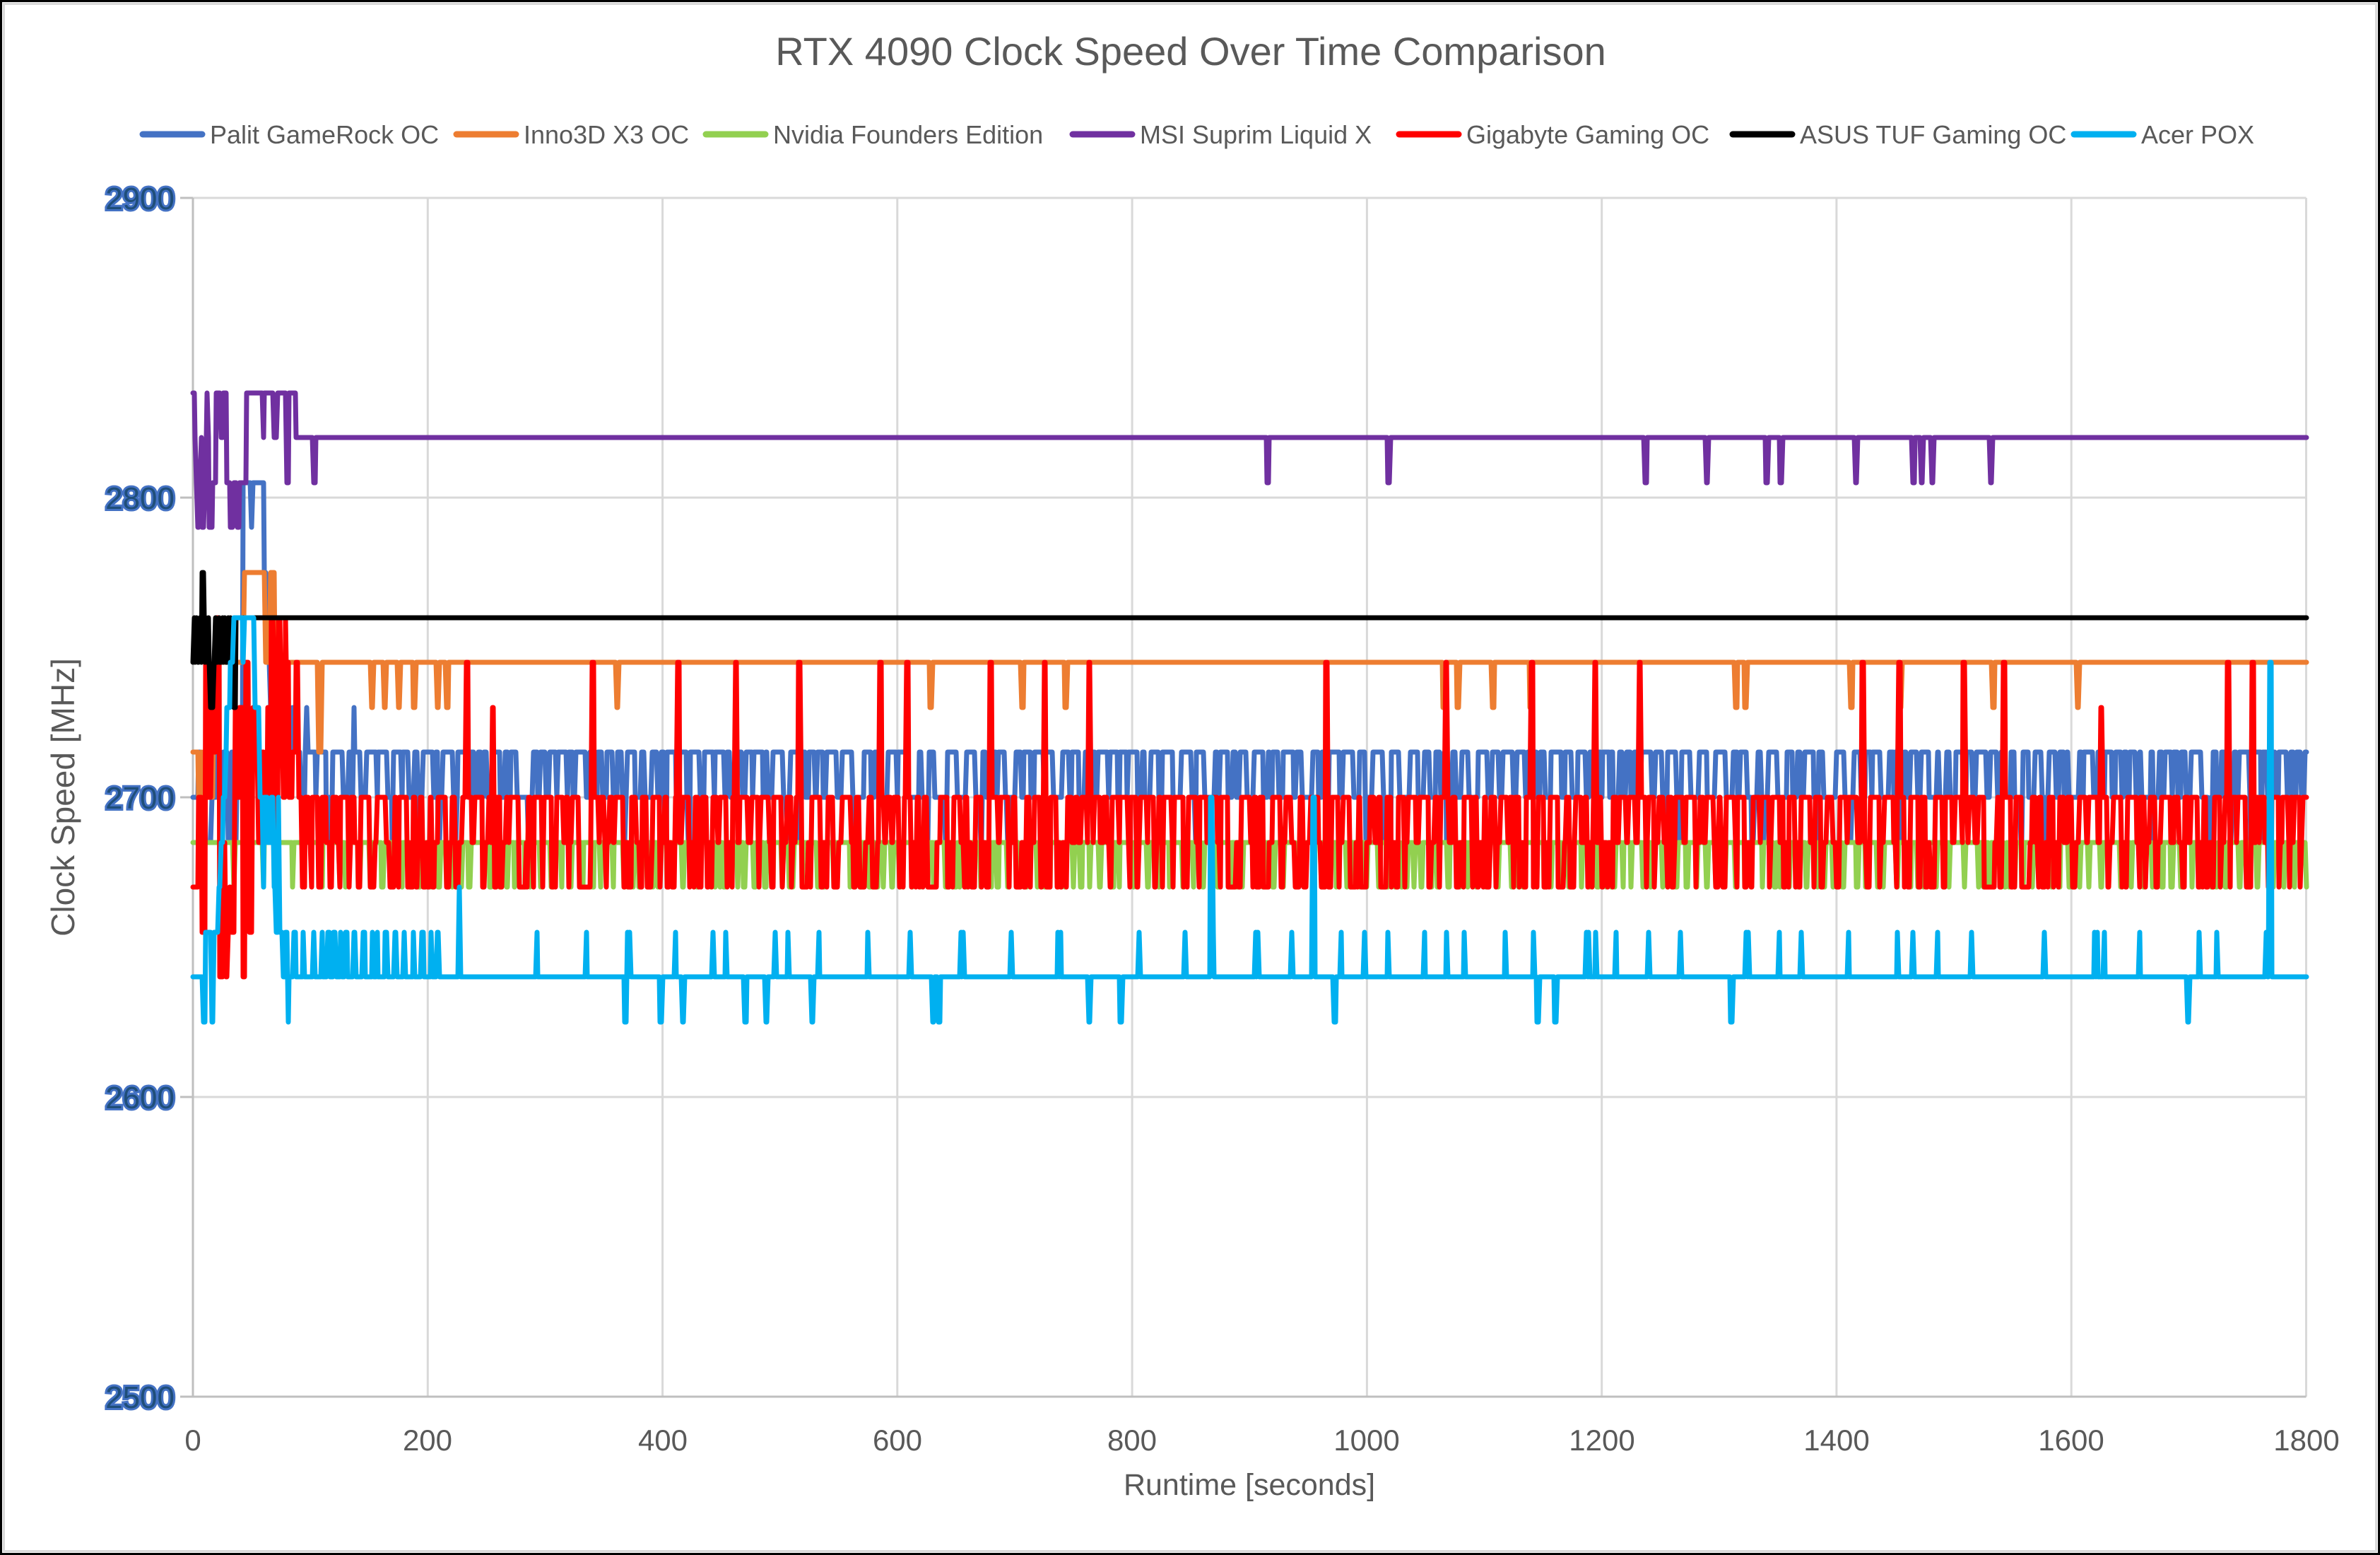 The height and width of the screenshot is (1555, 2380). Describe the element at coordinates (2306, 1440) in the screenshot. I see `svg-text: 1800` at that location.